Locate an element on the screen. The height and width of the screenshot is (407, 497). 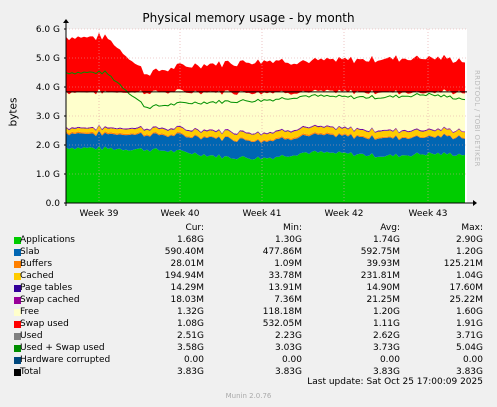
area-cached is located at coordinates (265, 133).